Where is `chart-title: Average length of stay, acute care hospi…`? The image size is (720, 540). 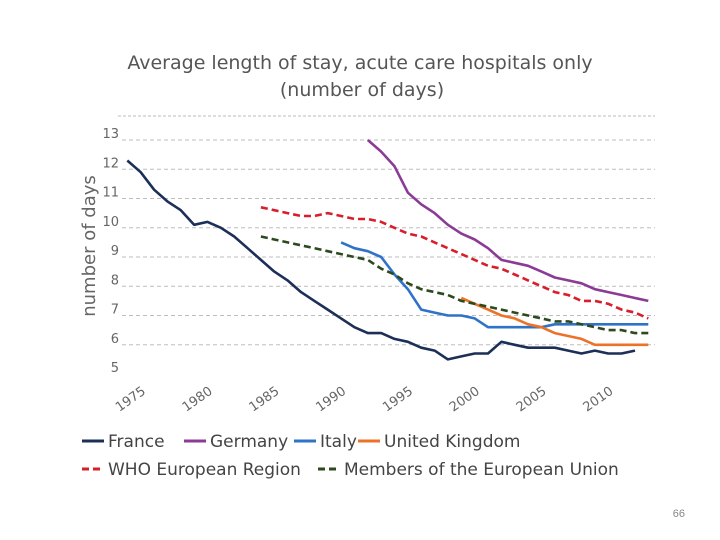
chart-title: Average length of stay, acute care hospi… is located at coordinates (359, 63).